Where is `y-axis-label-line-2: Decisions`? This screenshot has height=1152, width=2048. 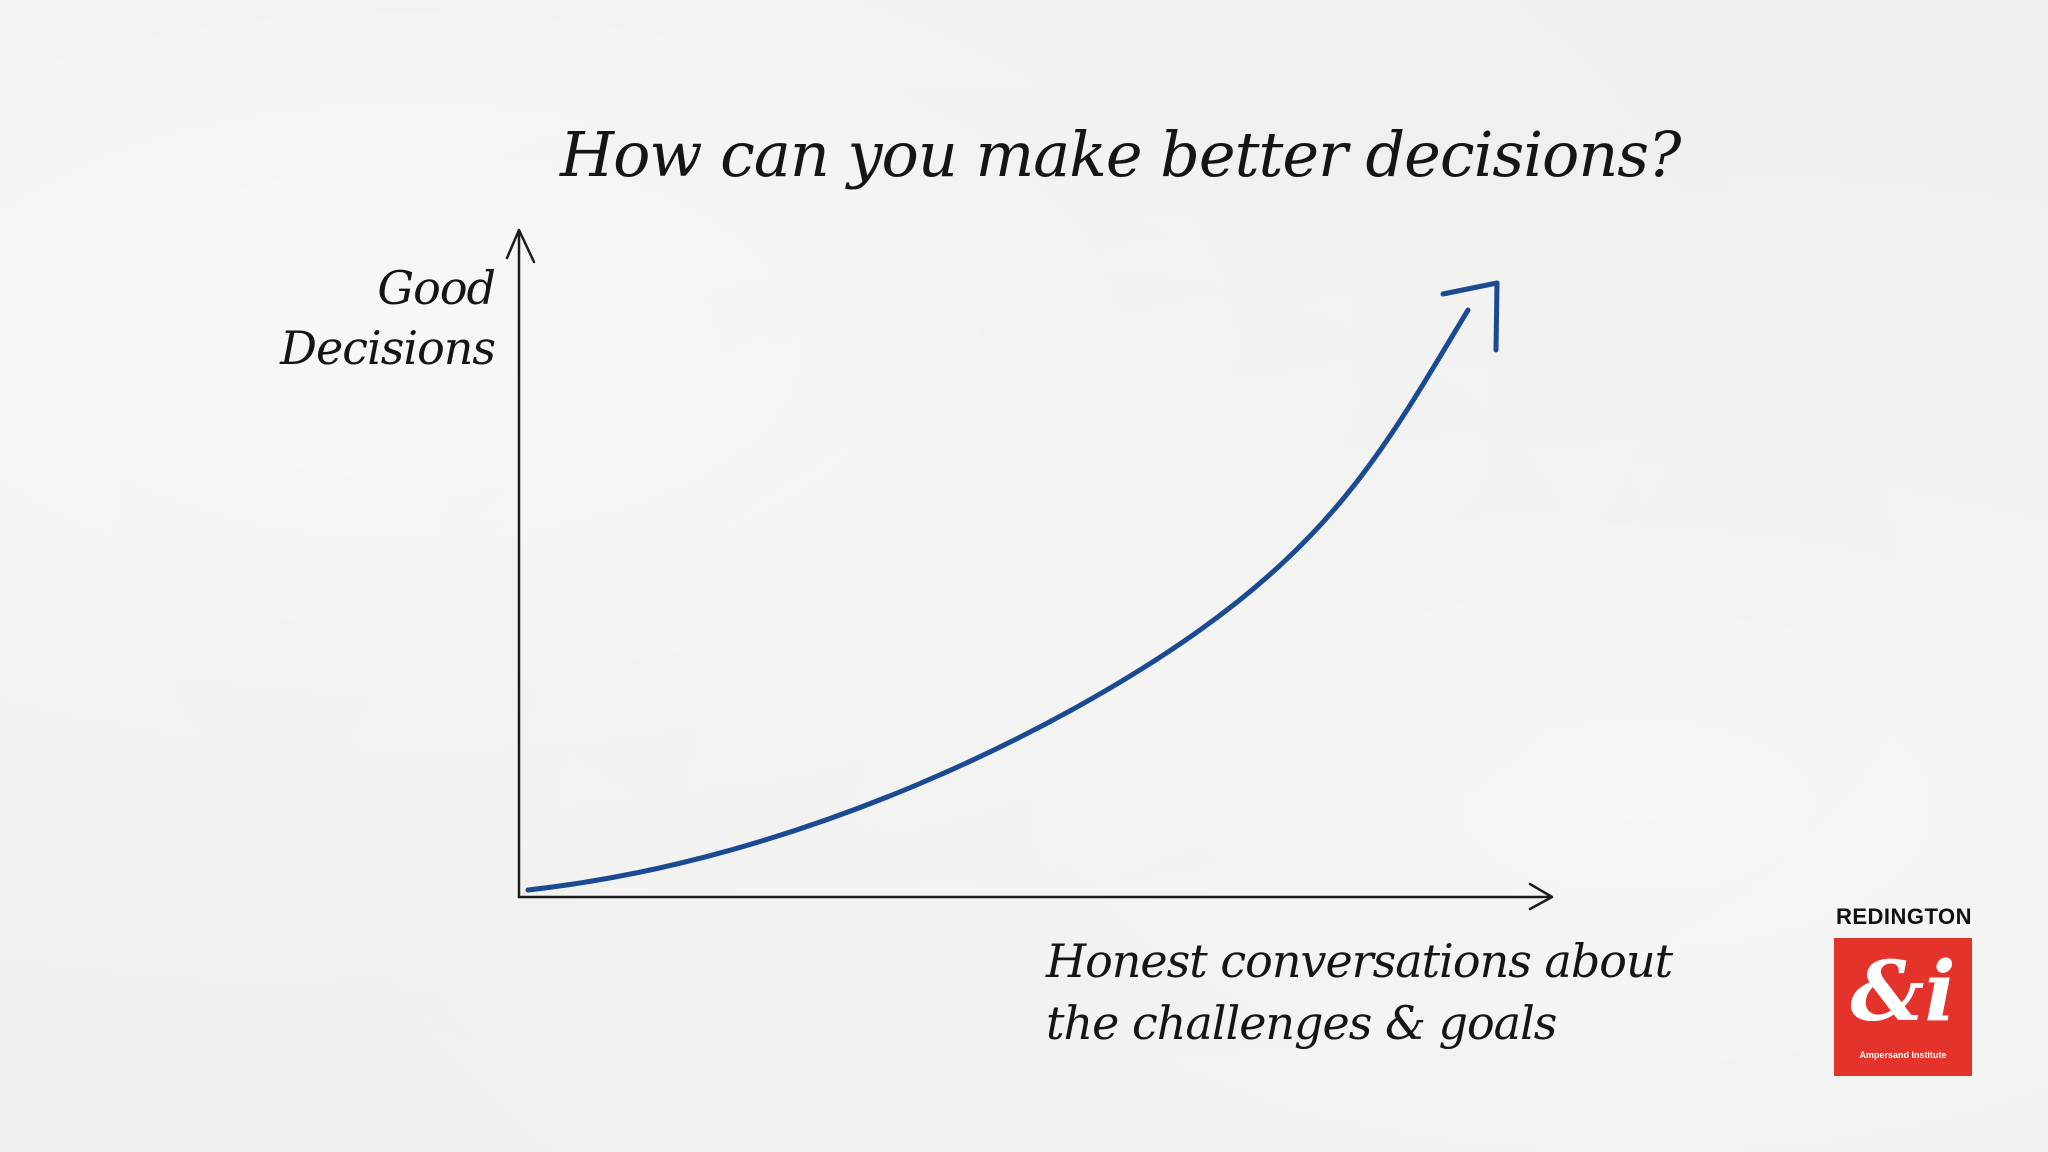
y-axis-label-line-2: Decisions is located at coordinates (388, 348).